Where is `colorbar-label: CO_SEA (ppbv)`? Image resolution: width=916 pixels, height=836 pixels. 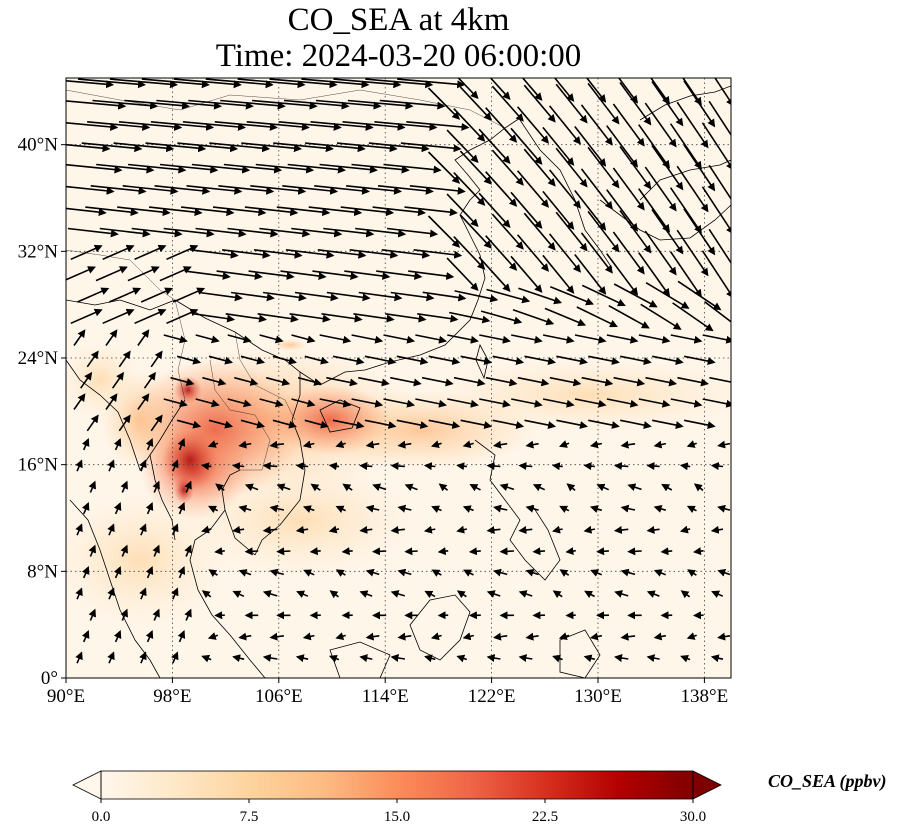
colorbar-label: CO_SEA (ppbv) is located at coordinates (827, 781).